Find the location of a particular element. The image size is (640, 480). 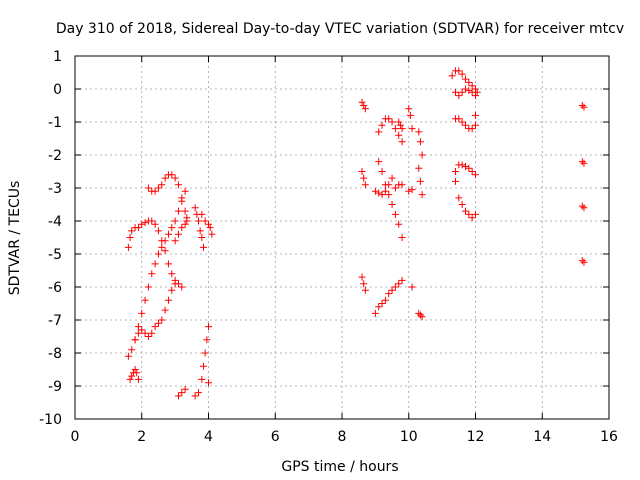

y-tick-label: -1 is located at coordinates (55, 123).